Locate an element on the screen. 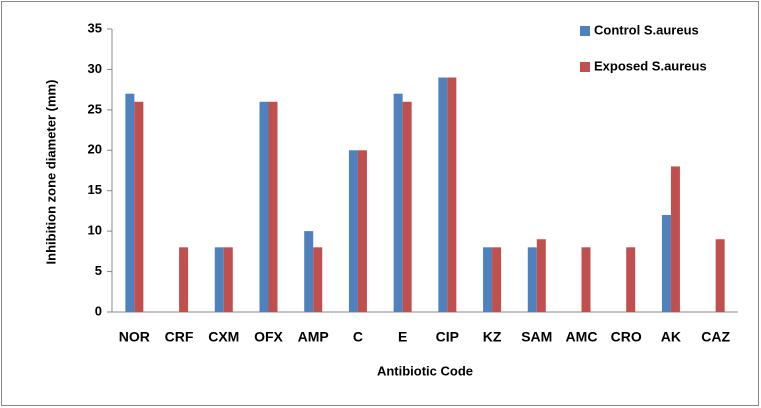 This screenshot has width=761, height=408. y-tick-label: 20 is located at coordinates (95, 149).